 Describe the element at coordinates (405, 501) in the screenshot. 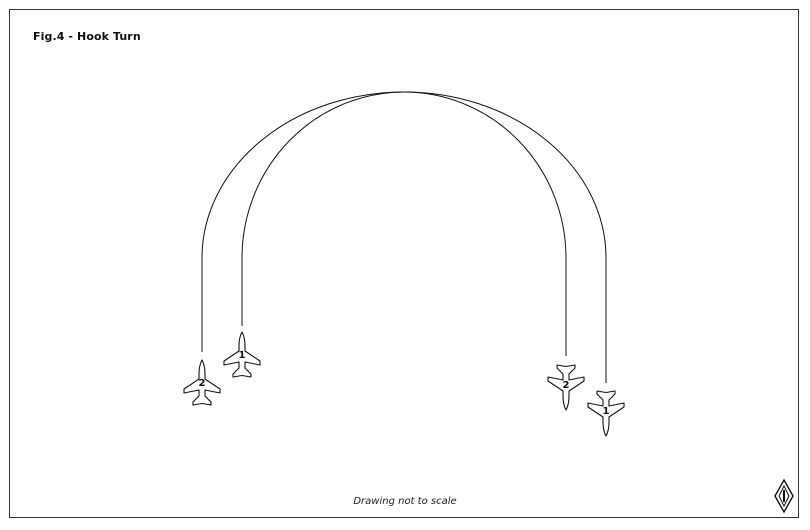

I see `scale-note: Drawing not to scale` at that location.